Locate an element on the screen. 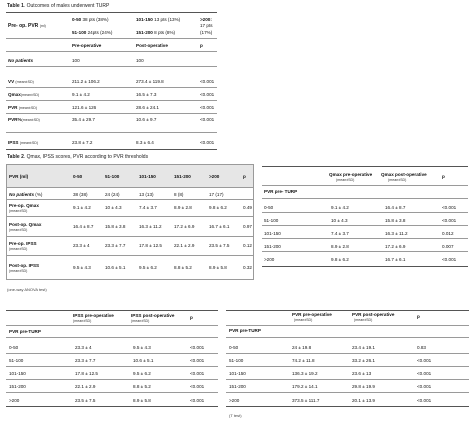  table1-caption-bold: Table 1 is located at coordinates (15, 6).